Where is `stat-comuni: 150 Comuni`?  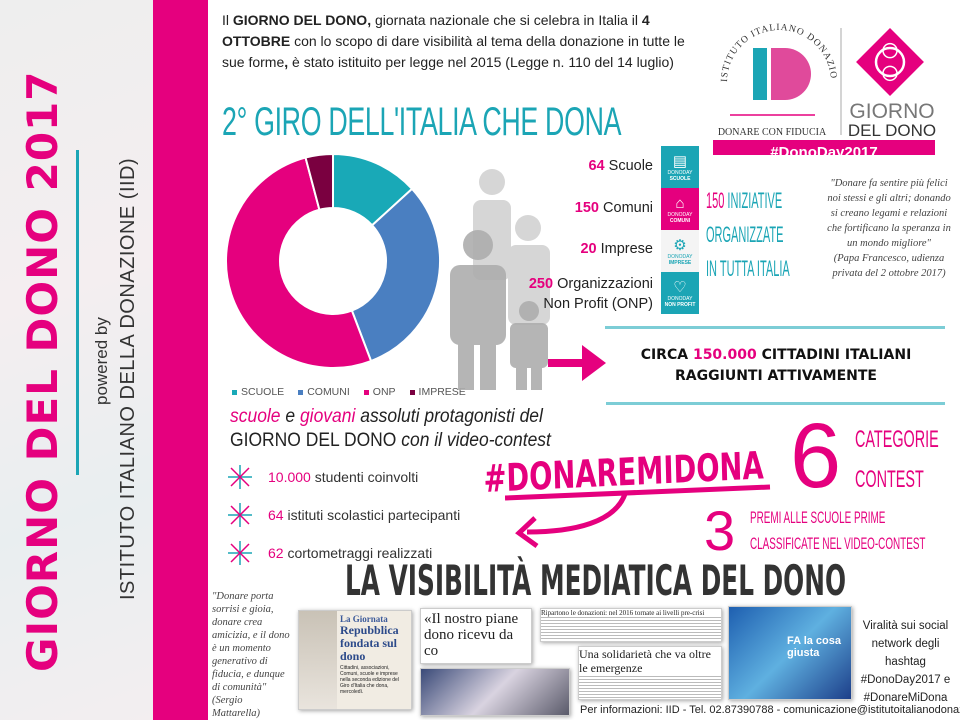 stat-comuni: 150 Comuni is located at coordinates (614, 208).